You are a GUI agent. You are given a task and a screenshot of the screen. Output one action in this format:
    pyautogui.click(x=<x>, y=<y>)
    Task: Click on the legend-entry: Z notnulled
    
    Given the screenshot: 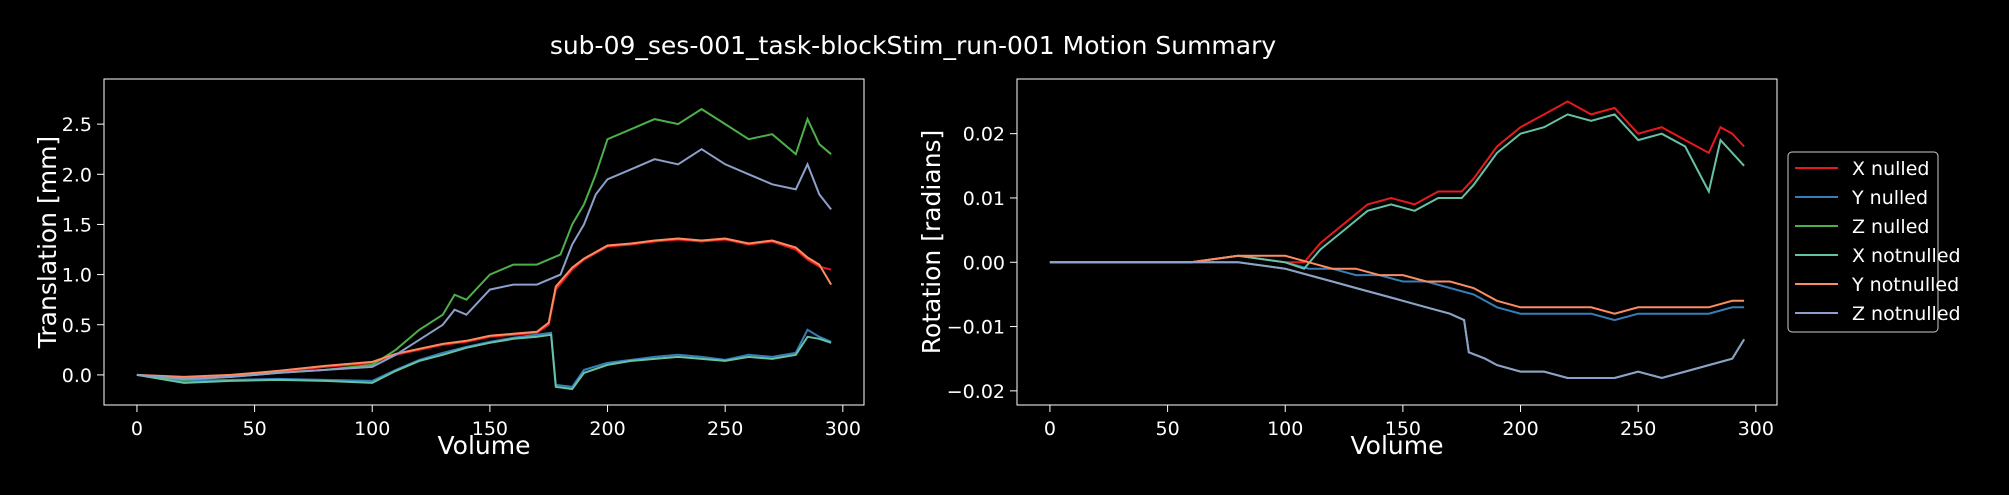 What is the action you would take?
    pyautogui.click(x=1878, y=314)
    